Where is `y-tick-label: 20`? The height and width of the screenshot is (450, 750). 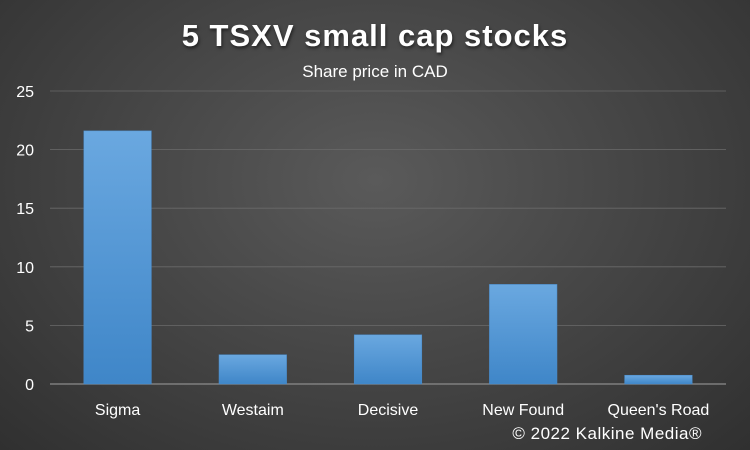 y-tick-label: 20 is located at coordinates (25, 151).